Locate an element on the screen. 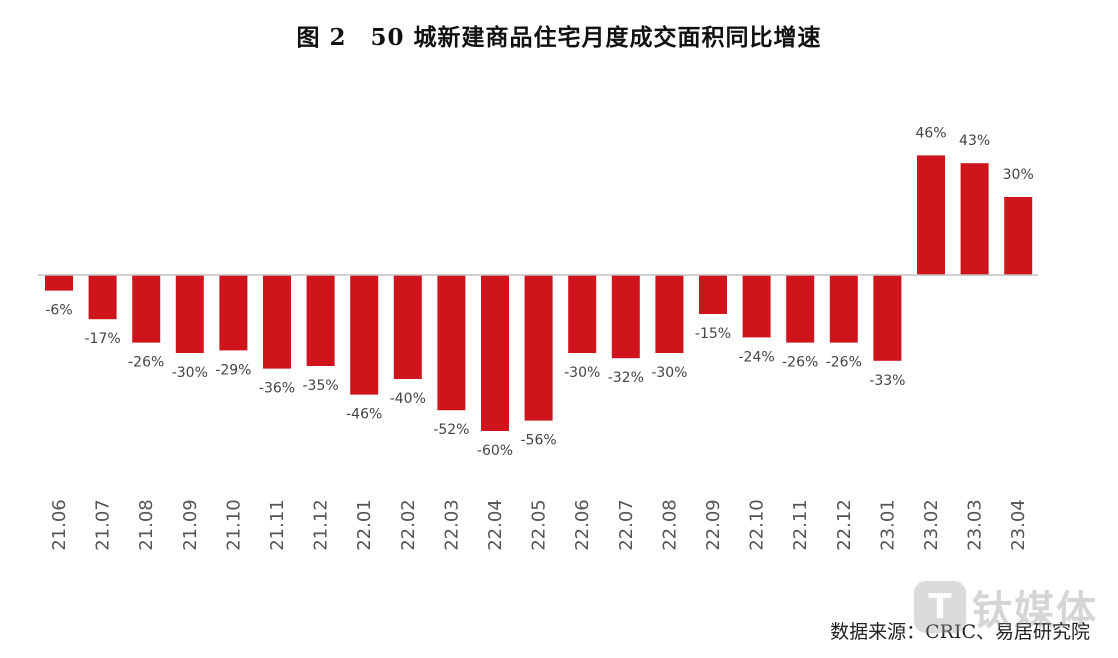  bar-22.12 is located at coordinates (843, 309).